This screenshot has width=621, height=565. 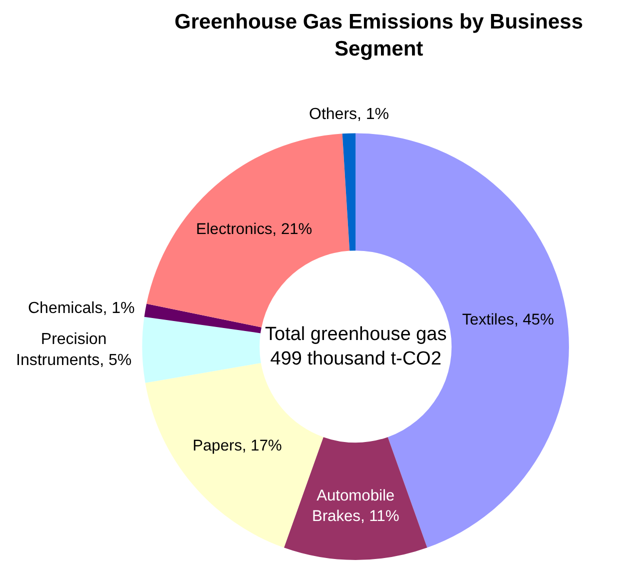 I want to click on slice-label: Automobile Brakes, 11%, so click(x=356, y=506).